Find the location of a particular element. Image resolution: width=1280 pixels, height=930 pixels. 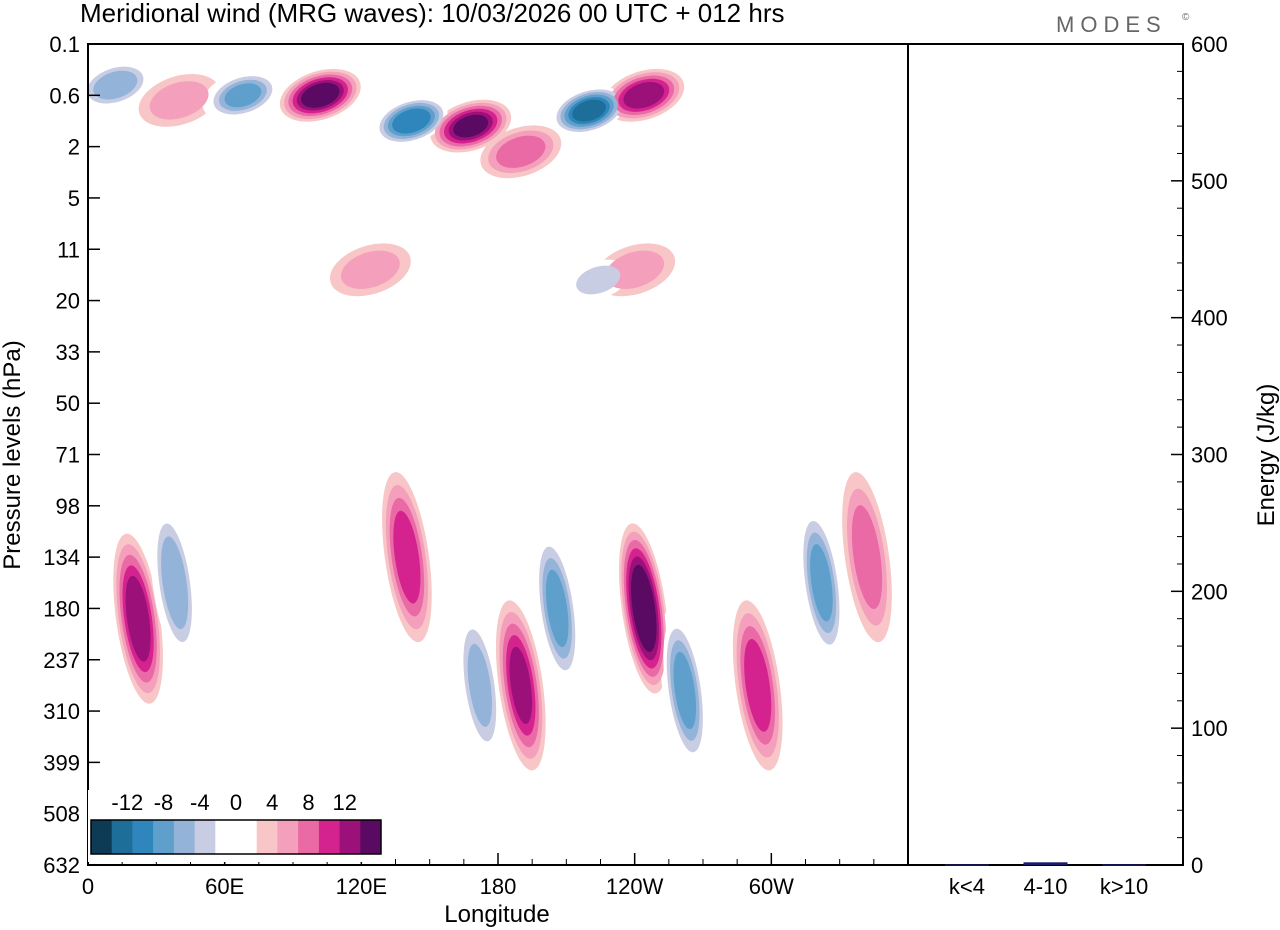

x-tick-label: 0 is located at coordinates (88, 886).